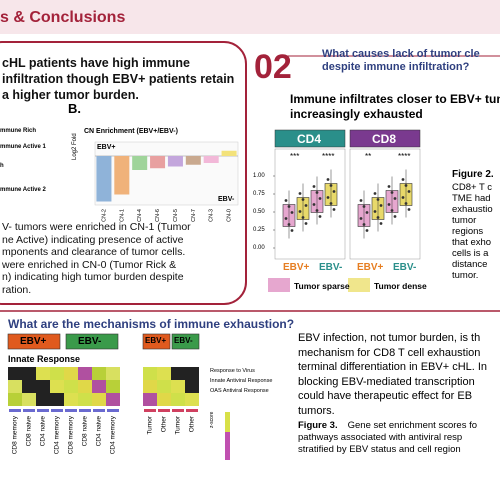  Describe the element at coordinates (140, 215) in the screenshot. I see `x-tick-label: CN-4` at that location.